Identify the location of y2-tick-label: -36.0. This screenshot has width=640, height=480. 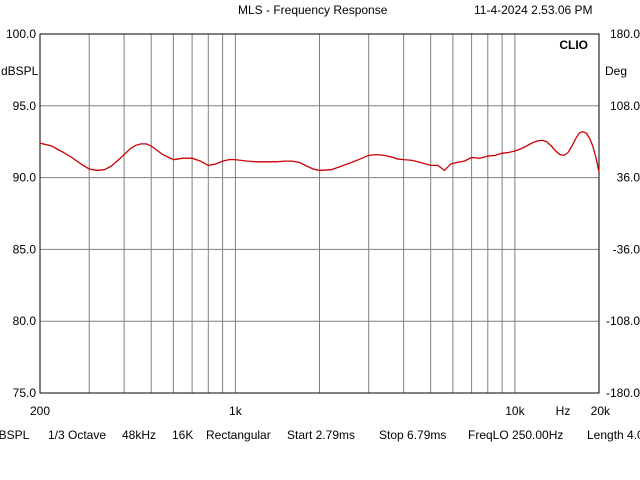
(626, 249).